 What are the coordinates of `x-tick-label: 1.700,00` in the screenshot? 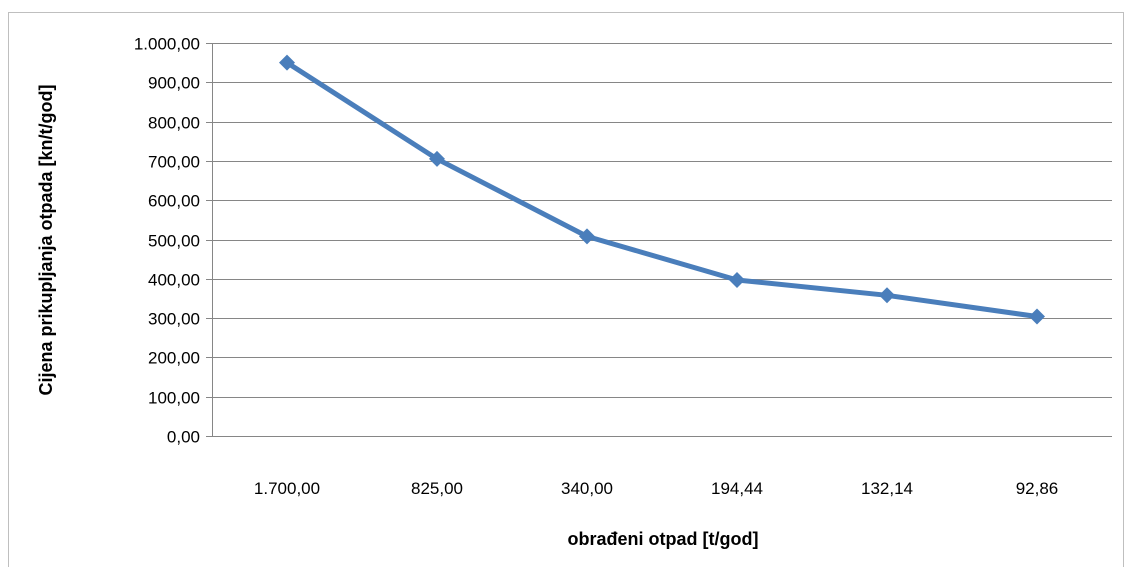 It's located at (287, 488).